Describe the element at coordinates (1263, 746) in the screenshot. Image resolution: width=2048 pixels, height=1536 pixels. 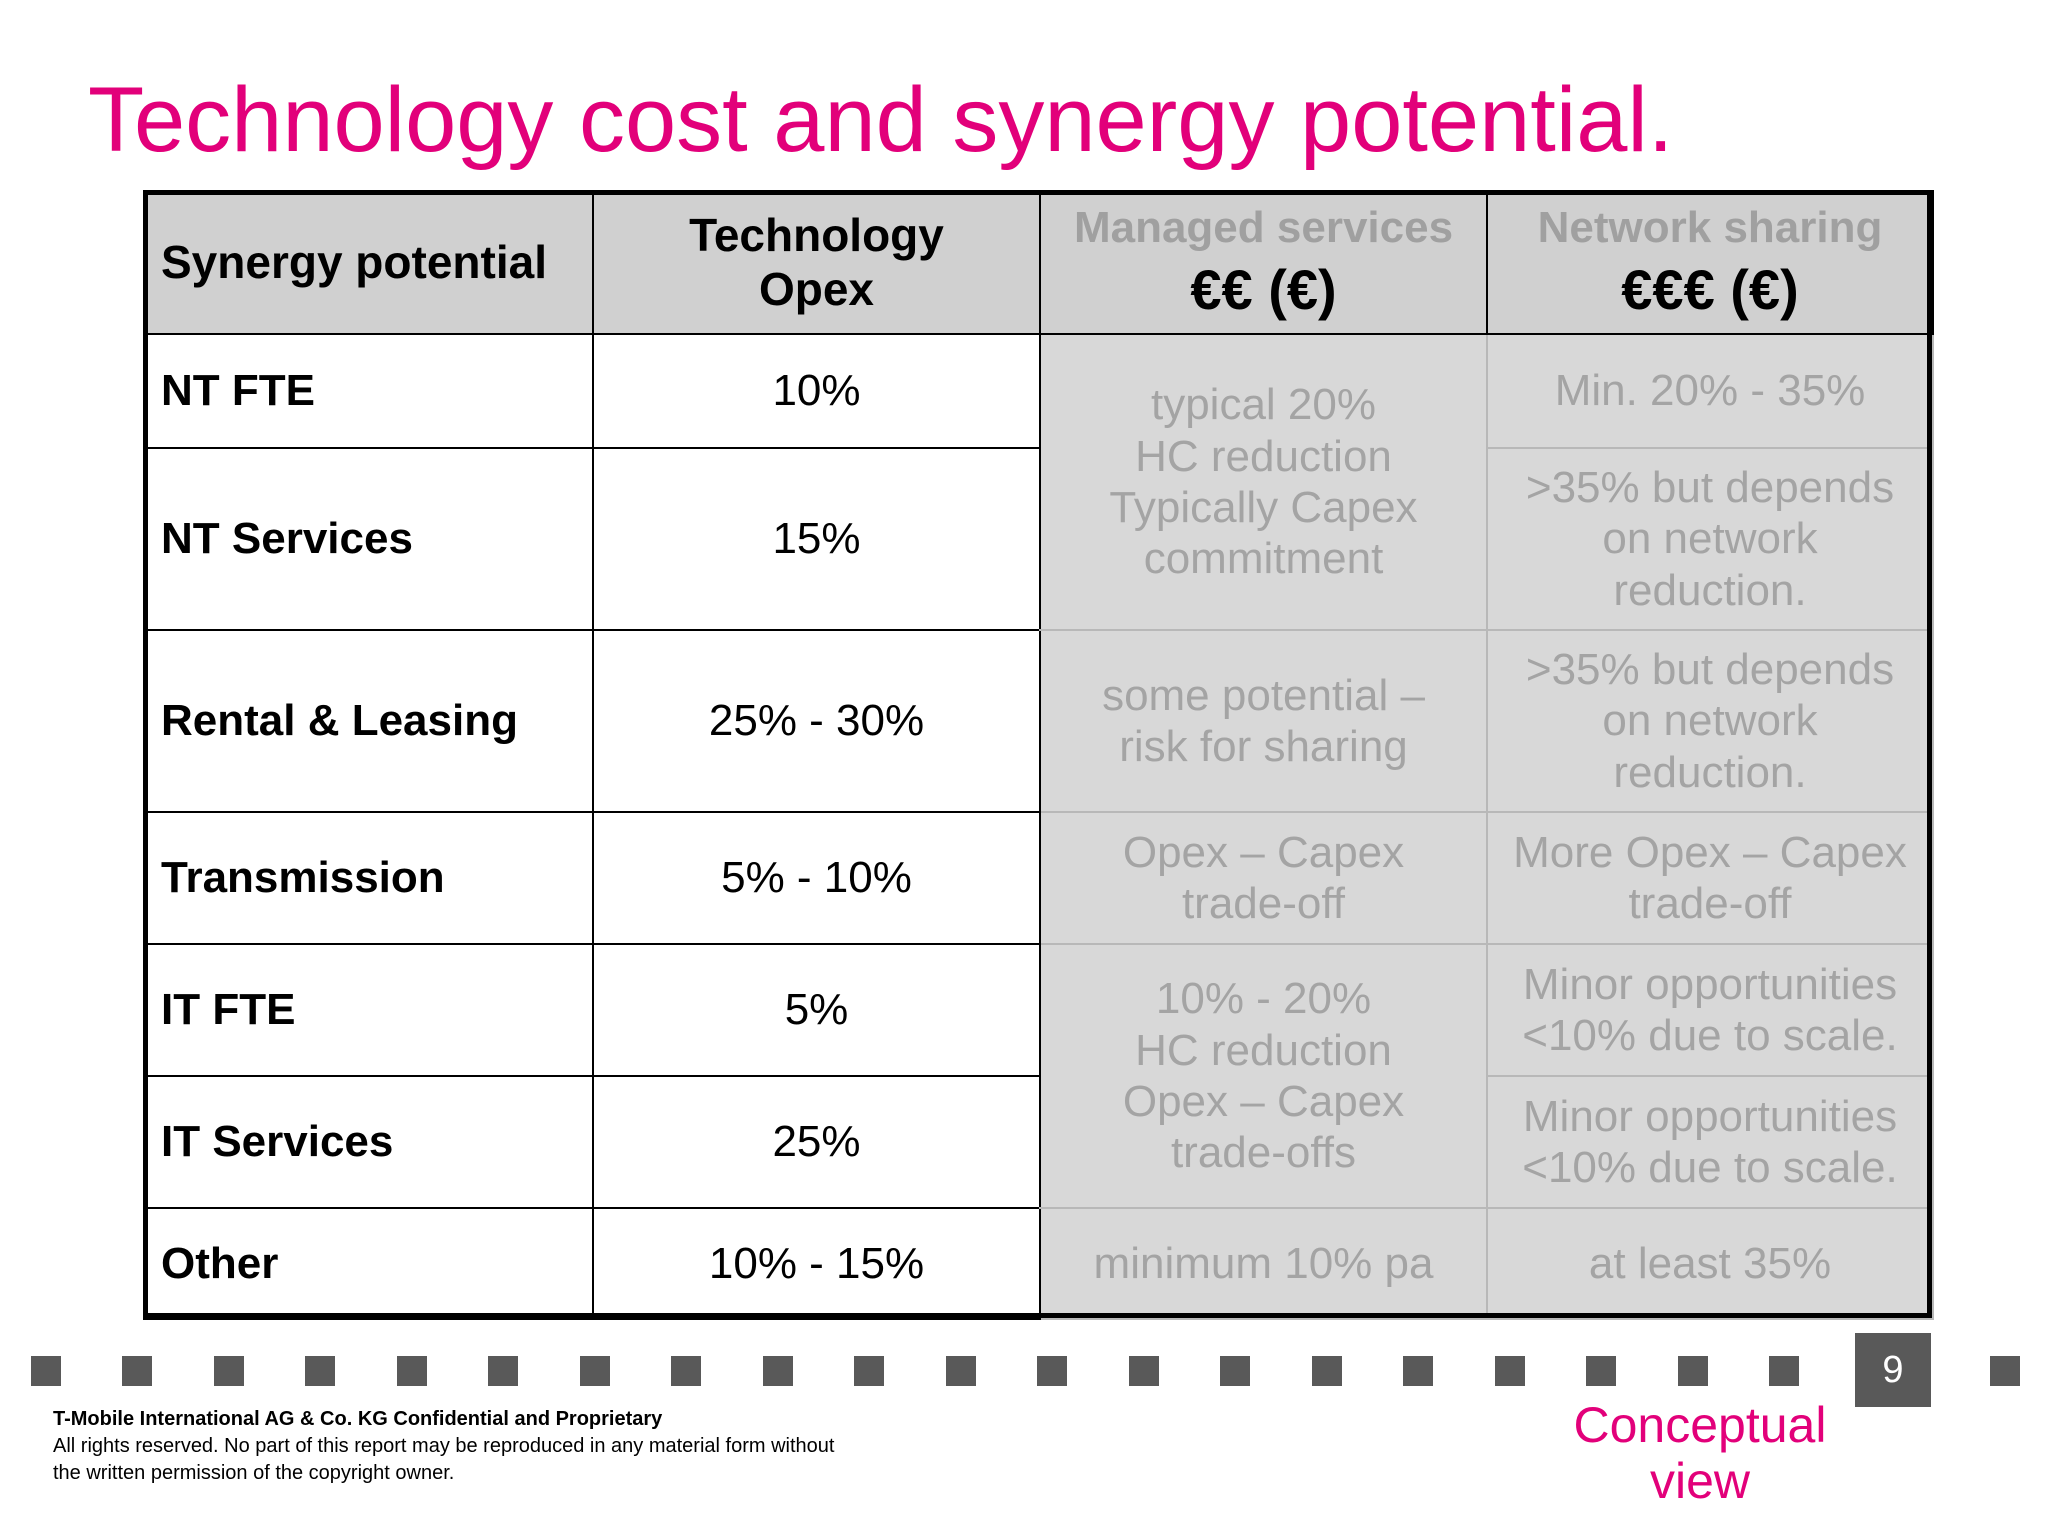
I see `managed-rental-line: risk for sharing` at that location.